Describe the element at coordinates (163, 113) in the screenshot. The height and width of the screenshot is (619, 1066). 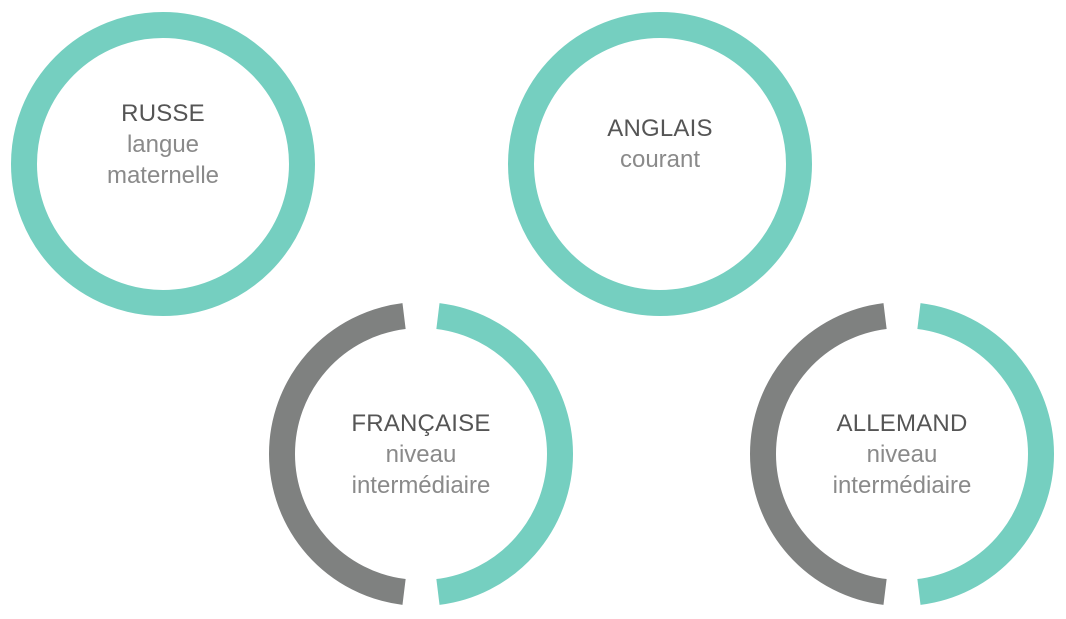
I see `language-name: RUSSE` at that location.